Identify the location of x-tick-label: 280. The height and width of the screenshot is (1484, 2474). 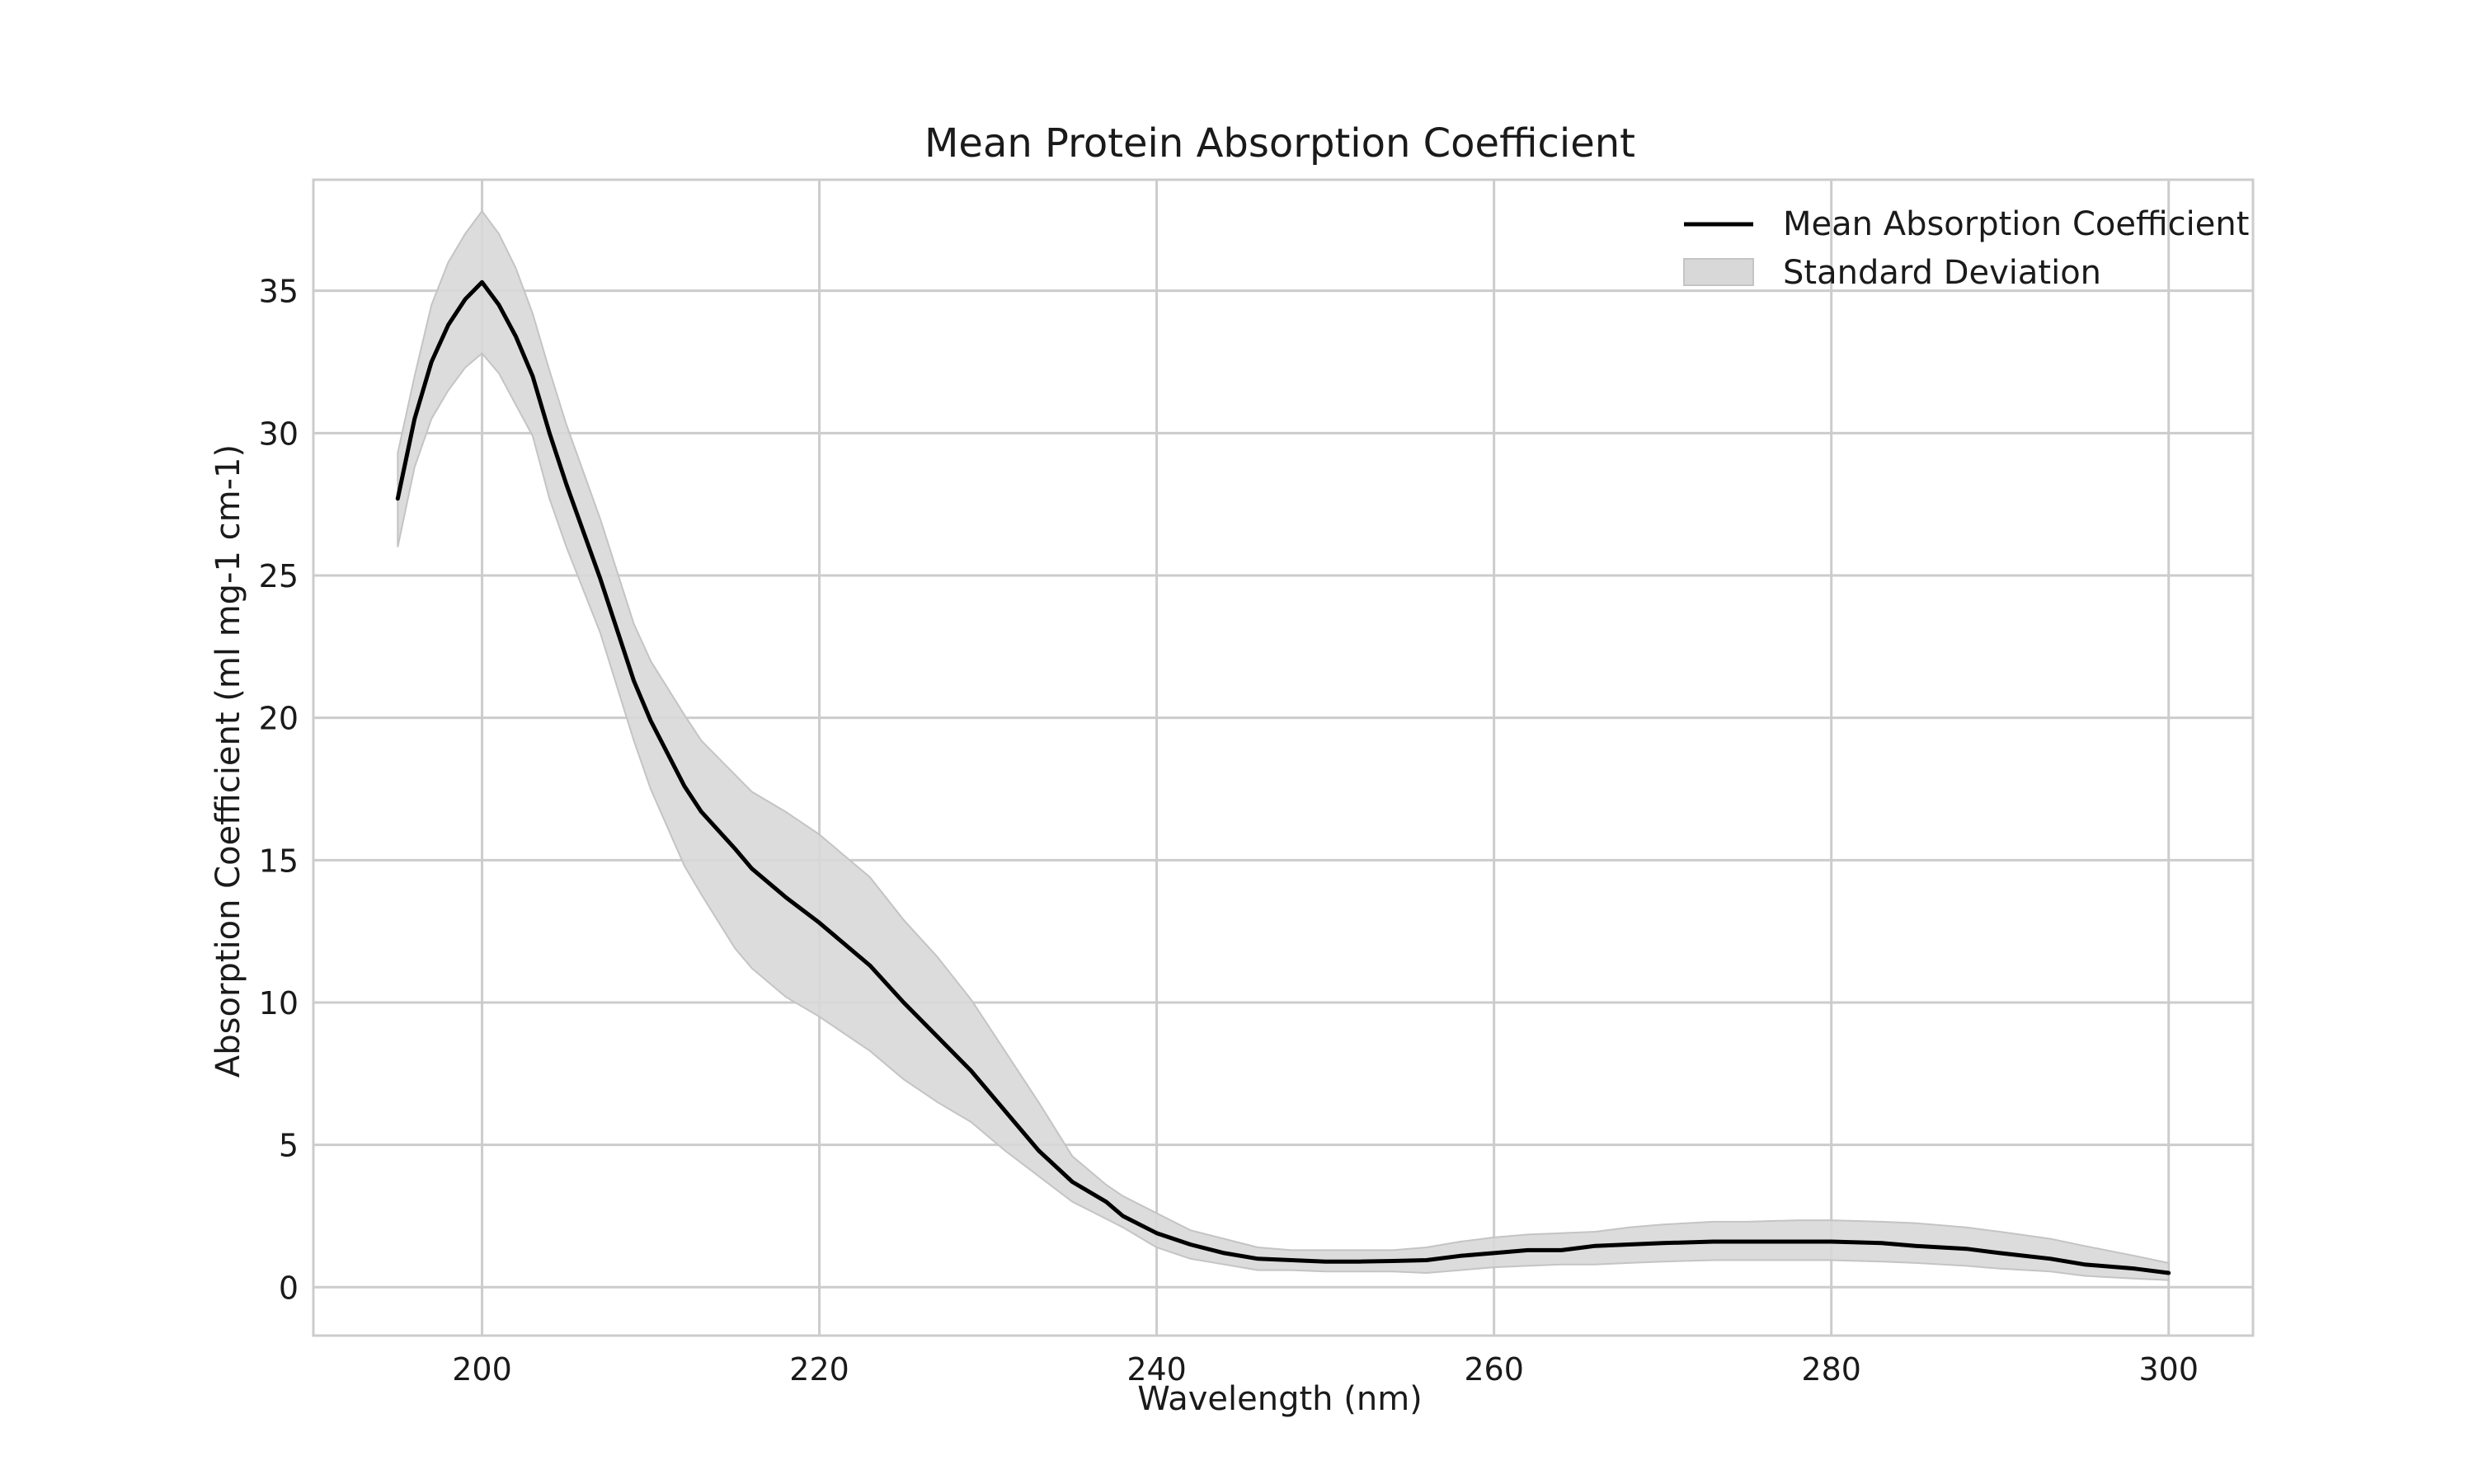
(1831, 1369).